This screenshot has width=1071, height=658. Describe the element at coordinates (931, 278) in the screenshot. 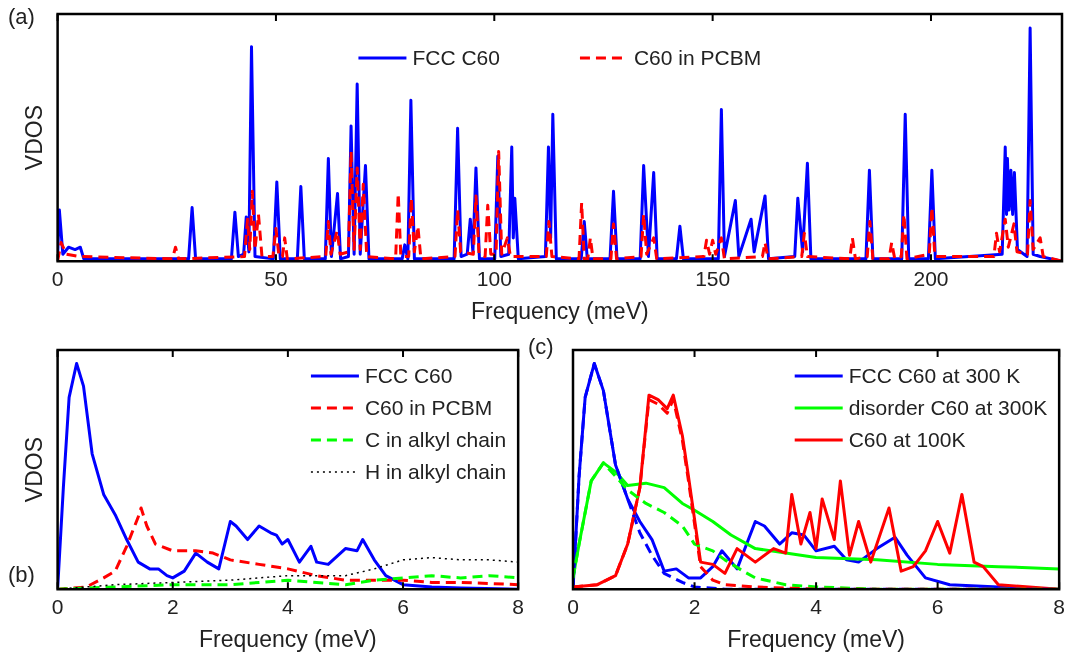

I see `x-tick-label: 200` at that location.